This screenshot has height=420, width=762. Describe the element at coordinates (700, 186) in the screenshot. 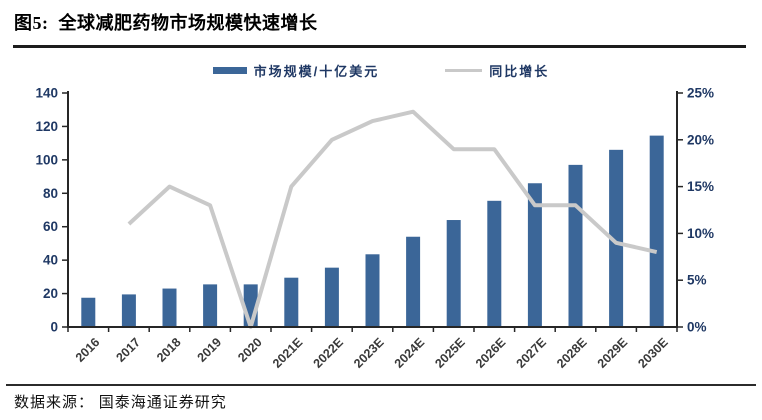

I see `right-axis-tick-label: 15%` at that location.